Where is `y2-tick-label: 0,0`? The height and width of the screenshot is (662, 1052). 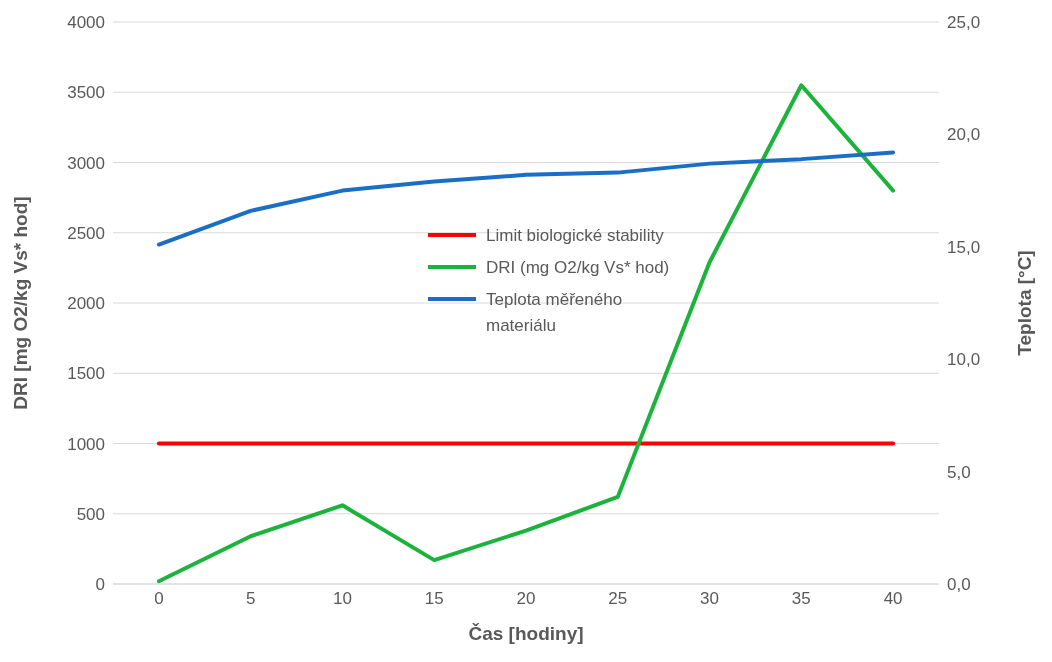 y2-tick-label: 0,0 is located at coordinates (959, 585).